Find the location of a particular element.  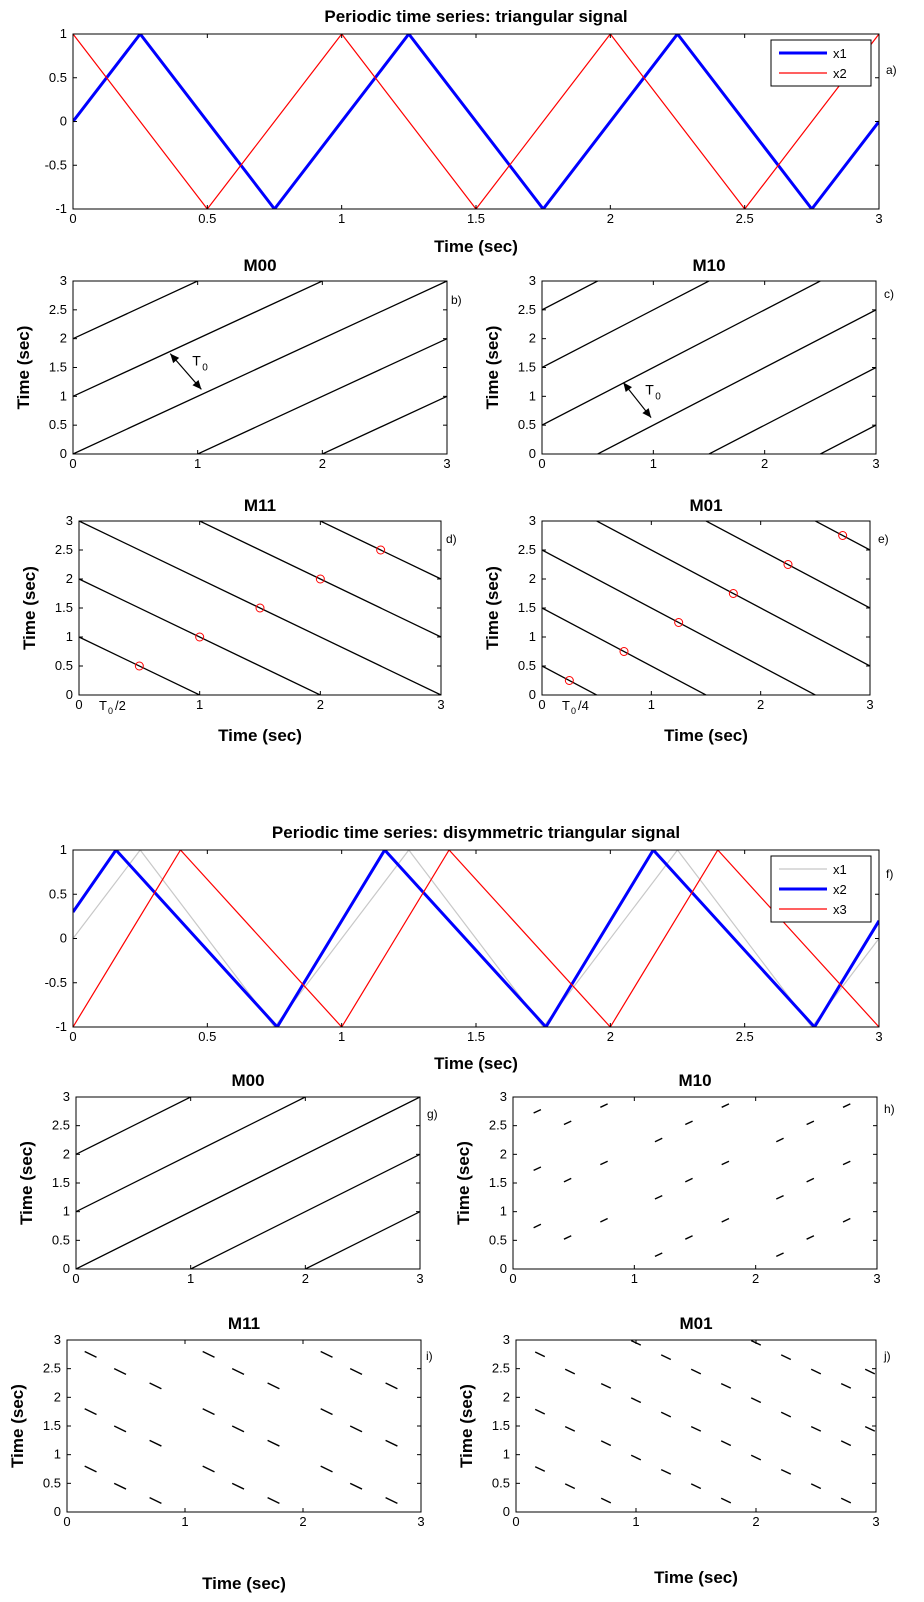

panel-label: c) is located at coordinates (889, 294).